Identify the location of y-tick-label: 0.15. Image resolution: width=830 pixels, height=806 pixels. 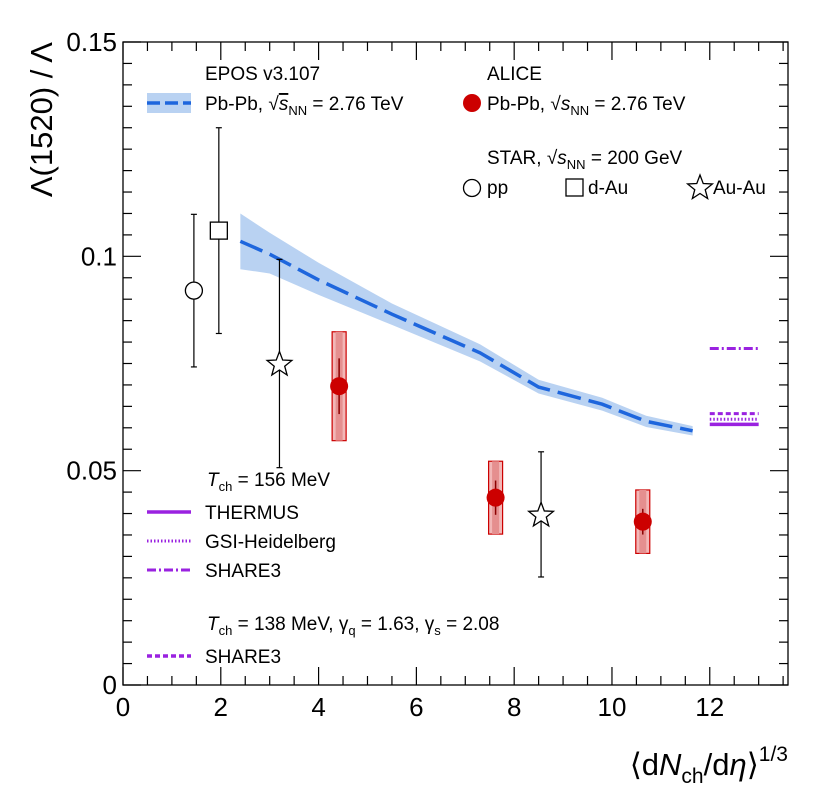
(91, 42).